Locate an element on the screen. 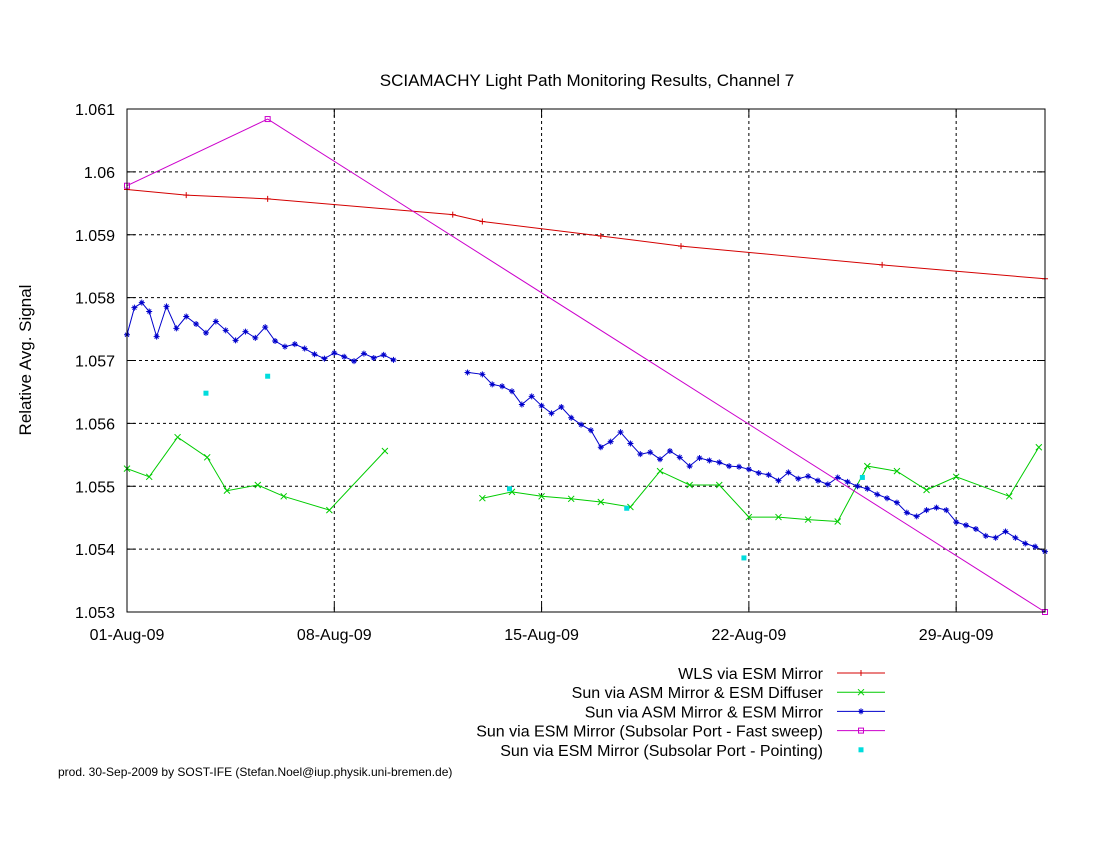 Image resolution: width=1100 pixels, height=850 pixels. y-tick-label: 1.06 is located at coordinates (99, 173).